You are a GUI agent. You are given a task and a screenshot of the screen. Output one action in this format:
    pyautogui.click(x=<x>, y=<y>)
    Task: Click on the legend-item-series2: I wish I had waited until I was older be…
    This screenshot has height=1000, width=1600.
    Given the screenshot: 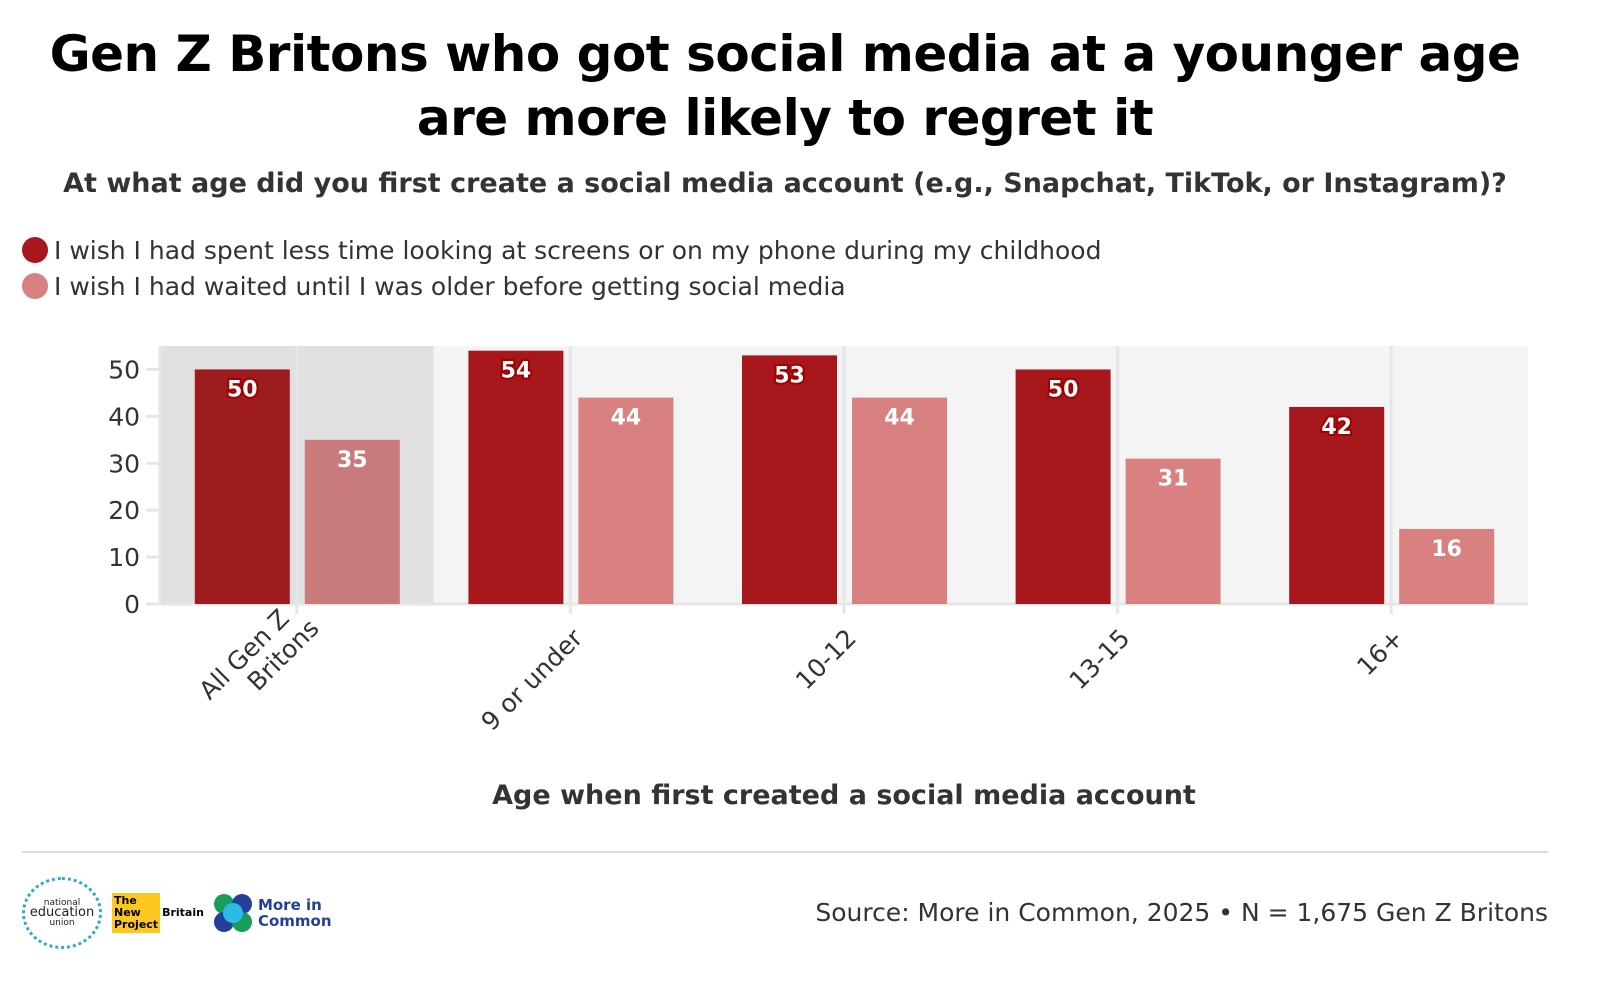 What is the action you would take?
    pyautogui.click(x=561, y=286)
    